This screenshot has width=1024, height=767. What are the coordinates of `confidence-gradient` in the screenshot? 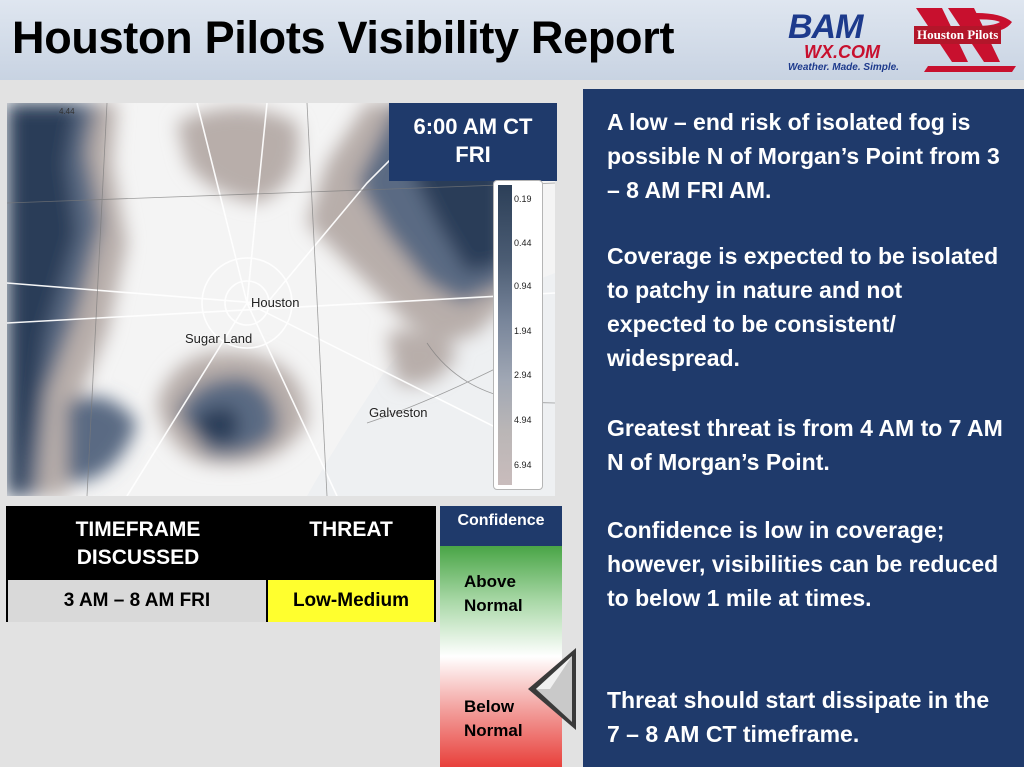 It's located at (501, 656).